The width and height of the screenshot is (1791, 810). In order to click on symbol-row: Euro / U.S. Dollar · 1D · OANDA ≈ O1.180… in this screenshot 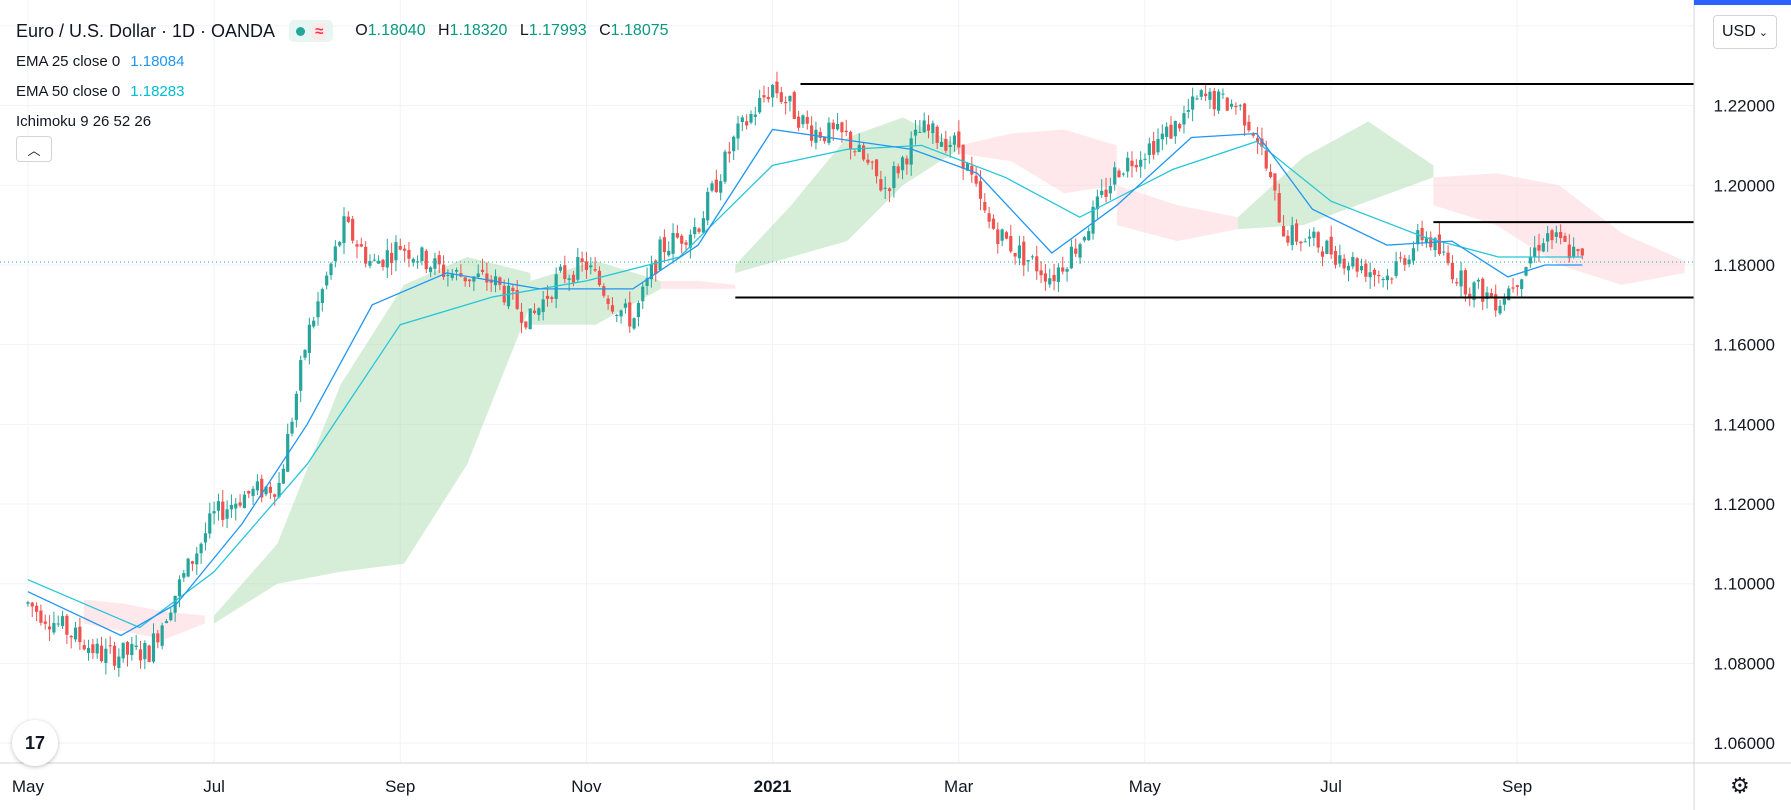, I will do `click(342, 31)`.